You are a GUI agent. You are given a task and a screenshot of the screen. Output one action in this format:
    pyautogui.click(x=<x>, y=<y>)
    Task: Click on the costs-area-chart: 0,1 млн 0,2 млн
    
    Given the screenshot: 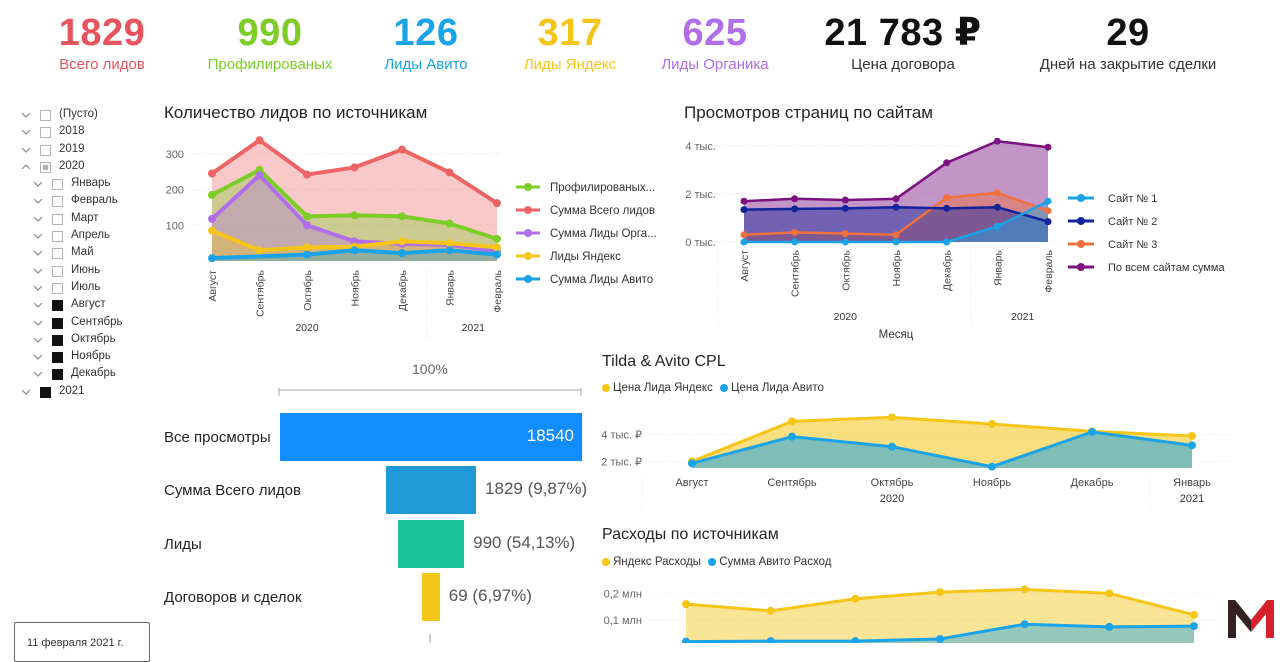 What is the action you would take?
    pyautogui.click(x=910, y=614)
    